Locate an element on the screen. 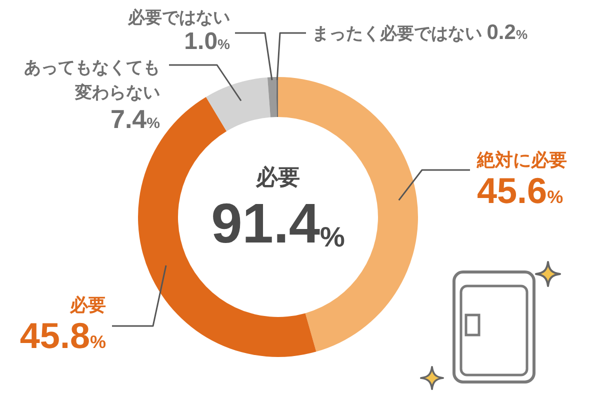 The width and height of the screenshot is (600, 400). data-label: 0.2% is located at coordinates (507, 32).